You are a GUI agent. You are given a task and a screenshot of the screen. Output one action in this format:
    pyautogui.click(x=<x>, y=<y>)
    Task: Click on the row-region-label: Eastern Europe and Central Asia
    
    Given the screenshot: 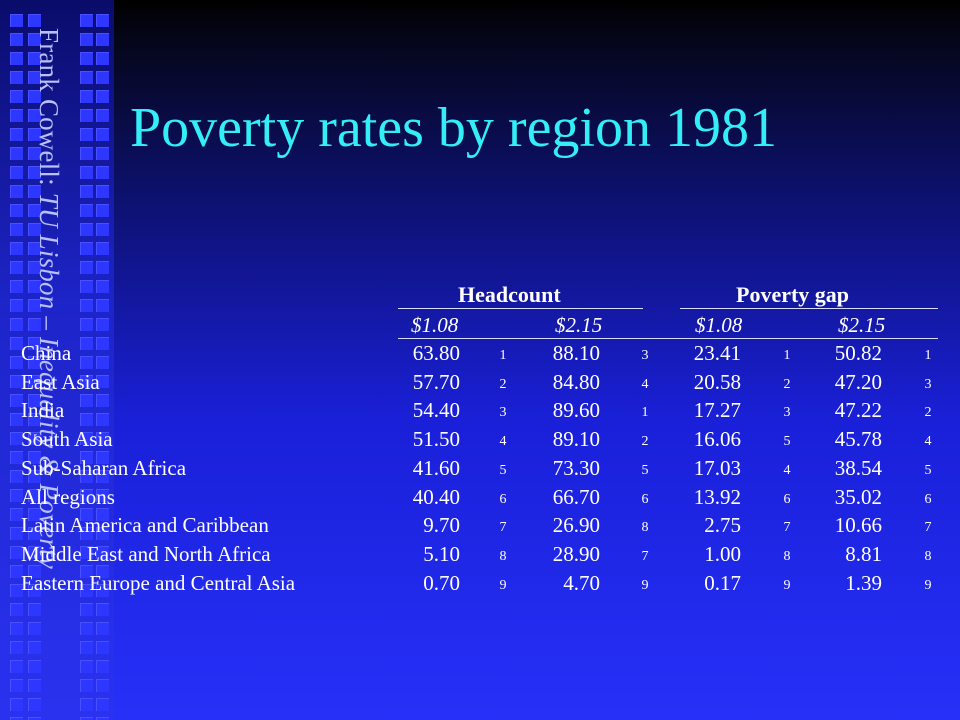 What is the action you would take?
    pyautogui.click(x=158, y=583)
    